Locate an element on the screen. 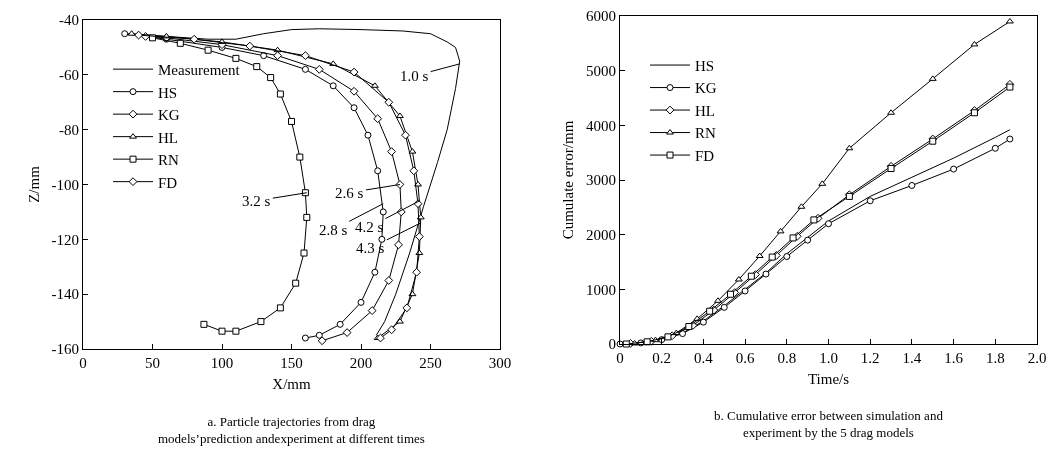 The height and width of the screenshot is (459, 1052). x-tick-label: 150 is located at coordinates (291, 363).